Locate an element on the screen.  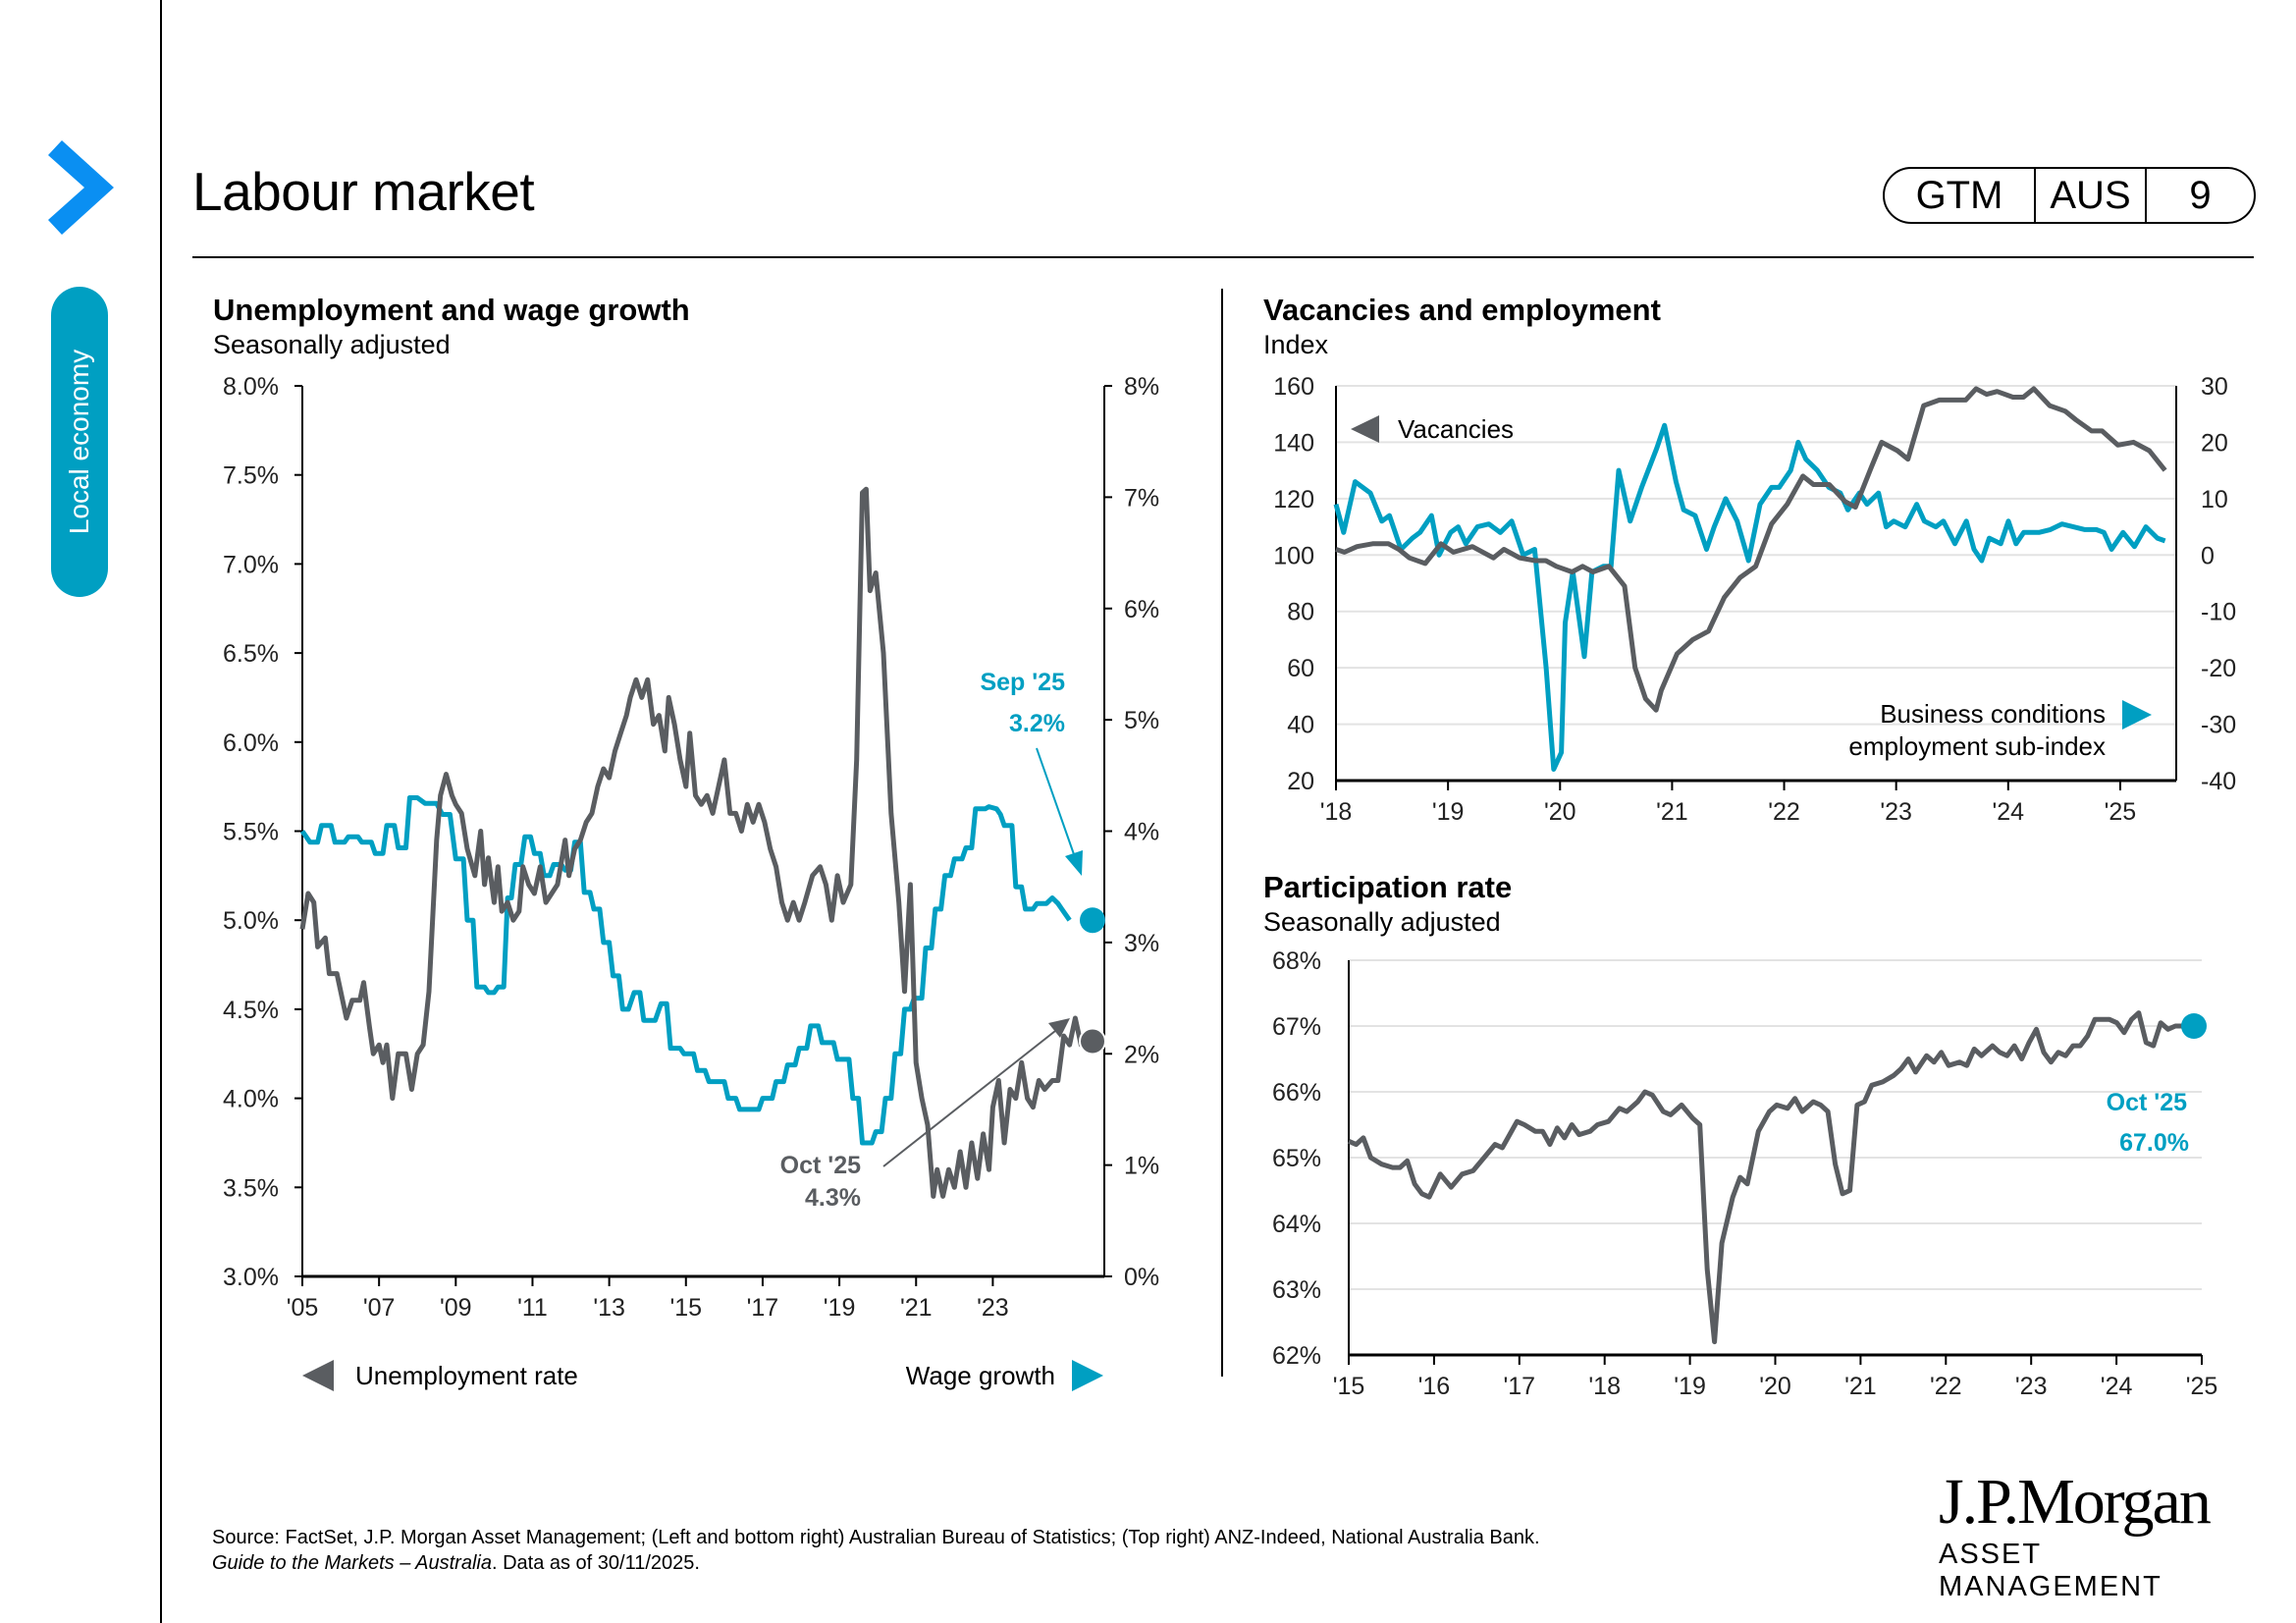
y-right-tick-label: 0 is located at coordinates (2208, 556).